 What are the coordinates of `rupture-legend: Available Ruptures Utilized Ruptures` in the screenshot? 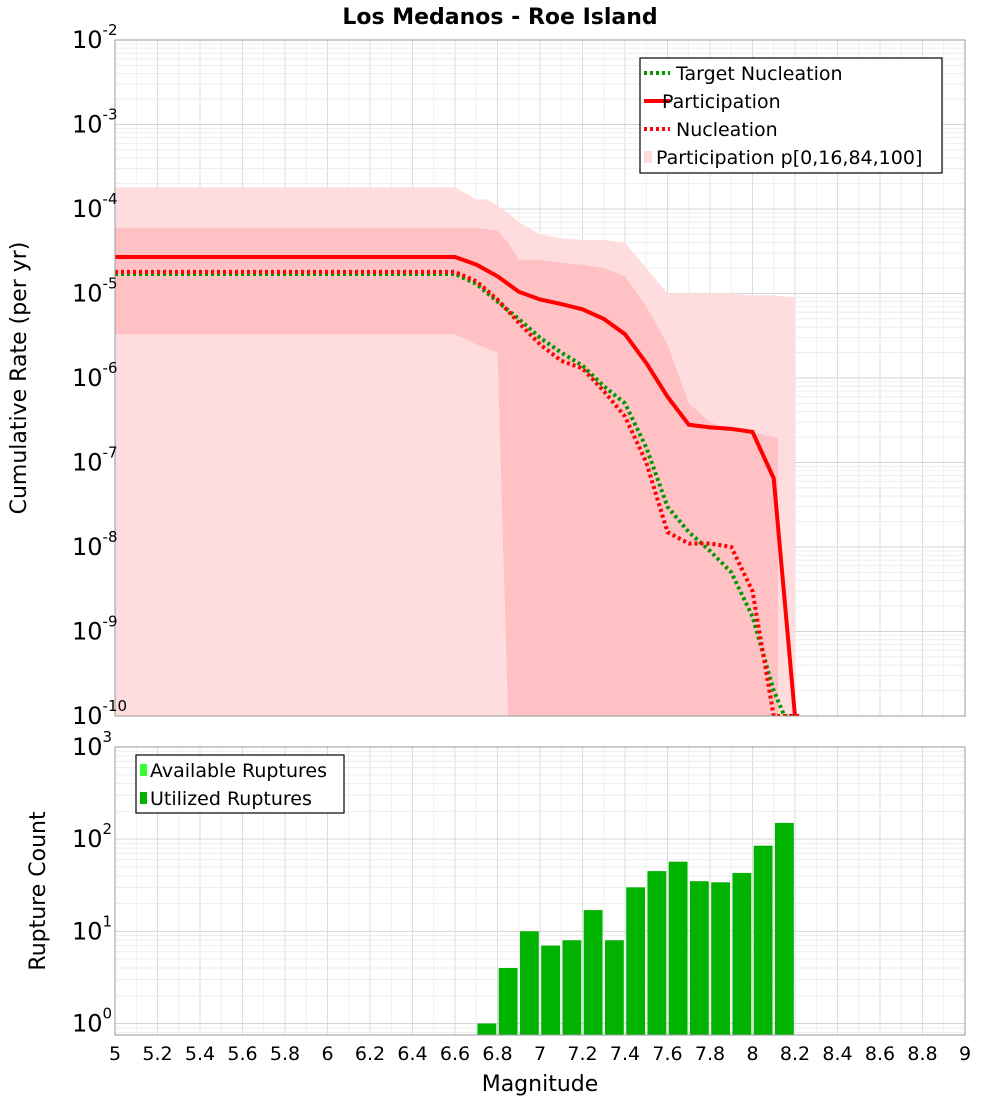 It's located at (240, 784).